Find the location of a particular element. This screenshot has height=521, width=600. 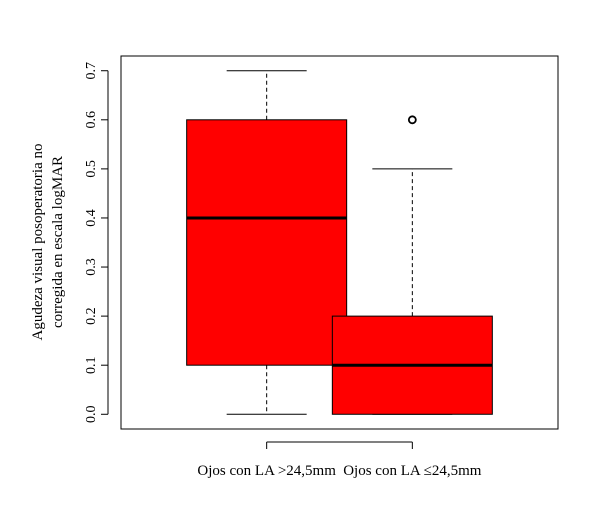

x-axis: Ojos con LA >24,5mm Ojos con LA ≤24,5mm is located at coordinates (339, 460).